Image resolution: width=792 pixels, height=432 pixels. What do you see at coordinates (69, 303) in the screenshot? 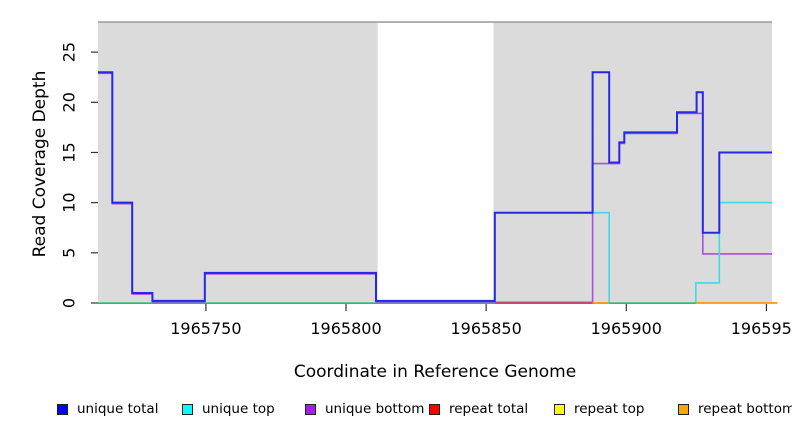
I see `y-tick-label: 0` at bounding box center [69, 303].